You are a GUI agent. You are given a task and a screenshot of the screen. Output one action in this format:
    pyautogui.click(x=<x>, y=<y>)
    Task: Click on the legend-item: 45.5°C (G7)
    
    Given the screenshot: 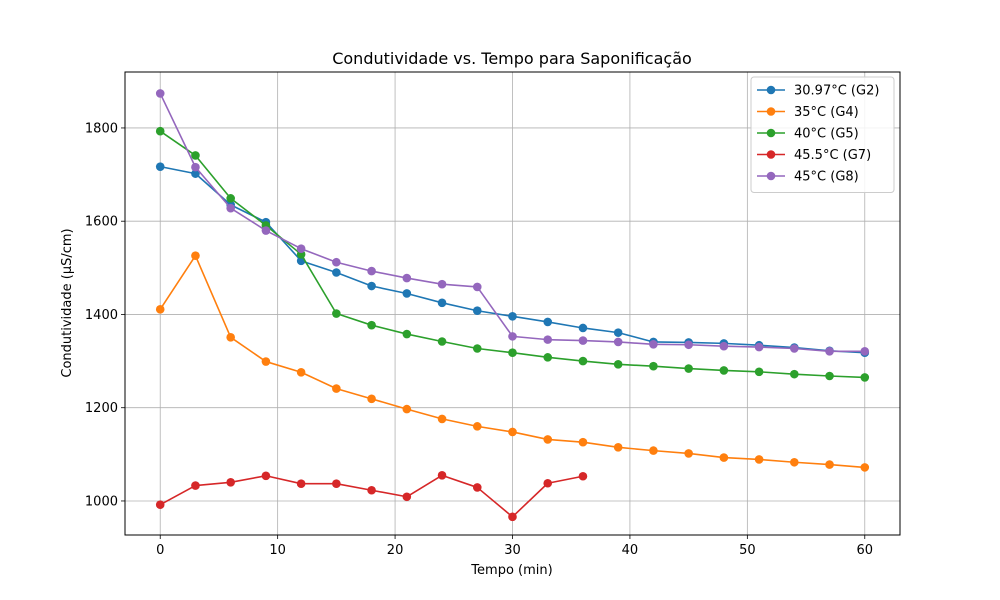 What is the action you would take?
    pyautogui.click(x=814, y=155)
    